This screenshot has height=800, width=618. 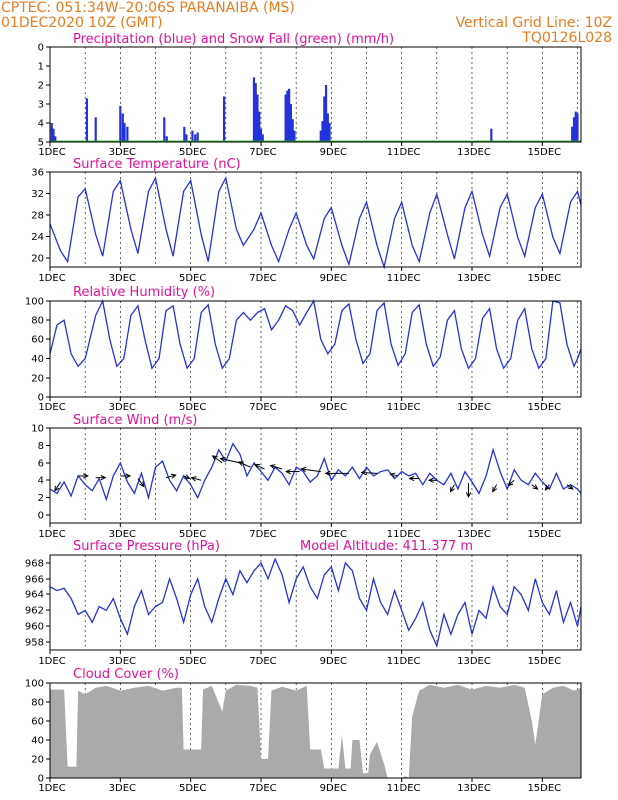 I want to click on y-tick-label: 960, so click(x=34, y=627).